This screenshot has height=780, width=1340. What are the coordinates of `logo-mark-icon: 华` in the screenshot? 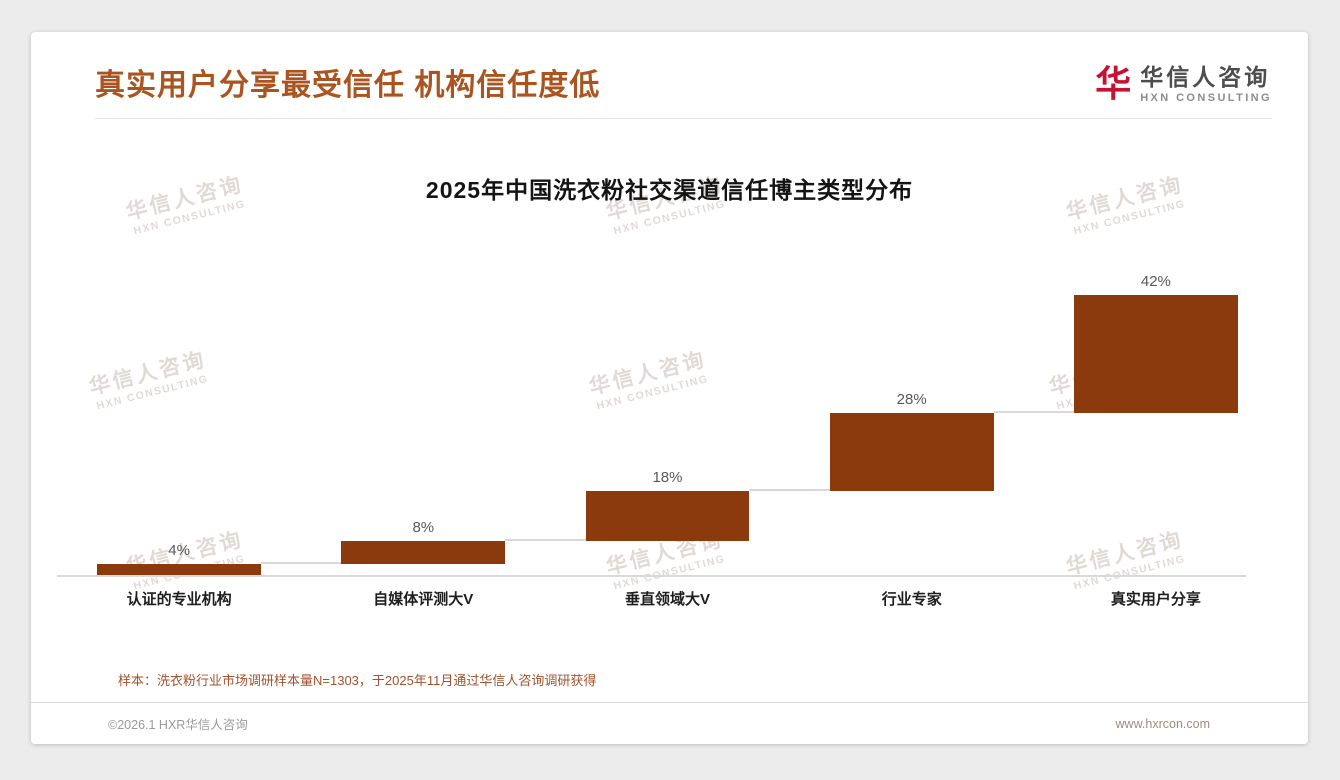 It's located at (1113, 84).